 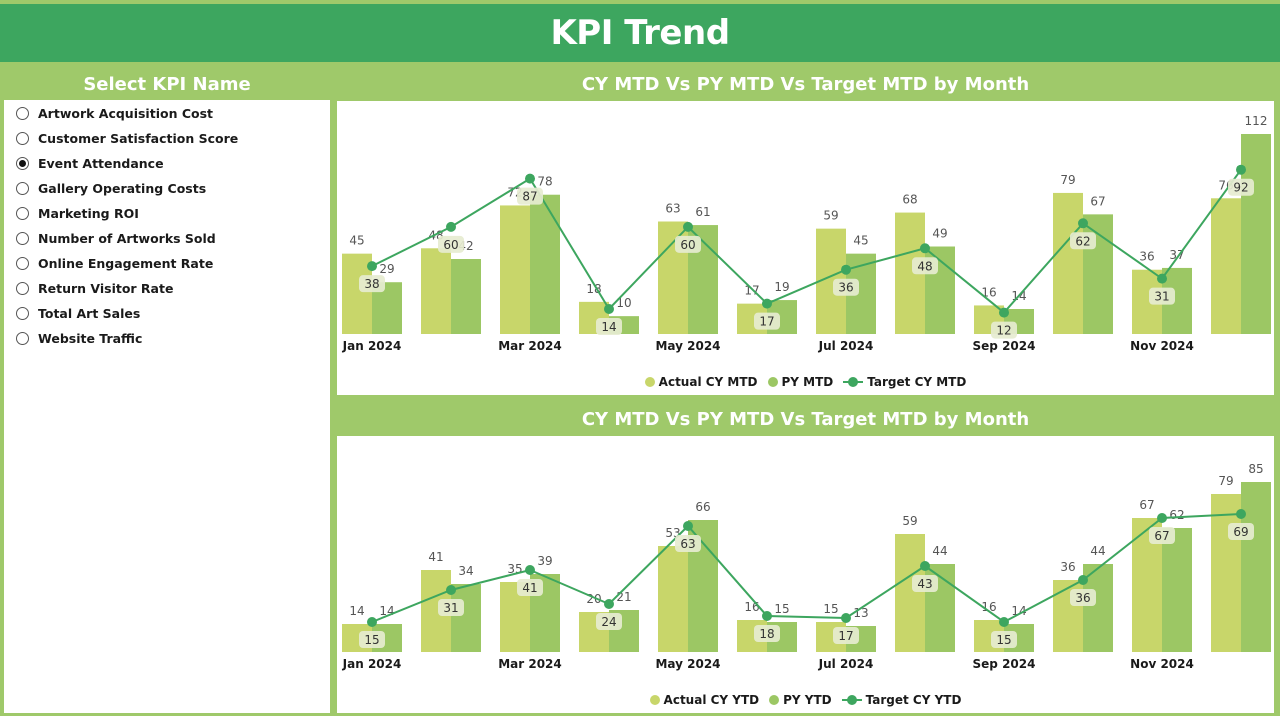 I want to click on legend-item: PY YTD, so click(x=800, y=700).